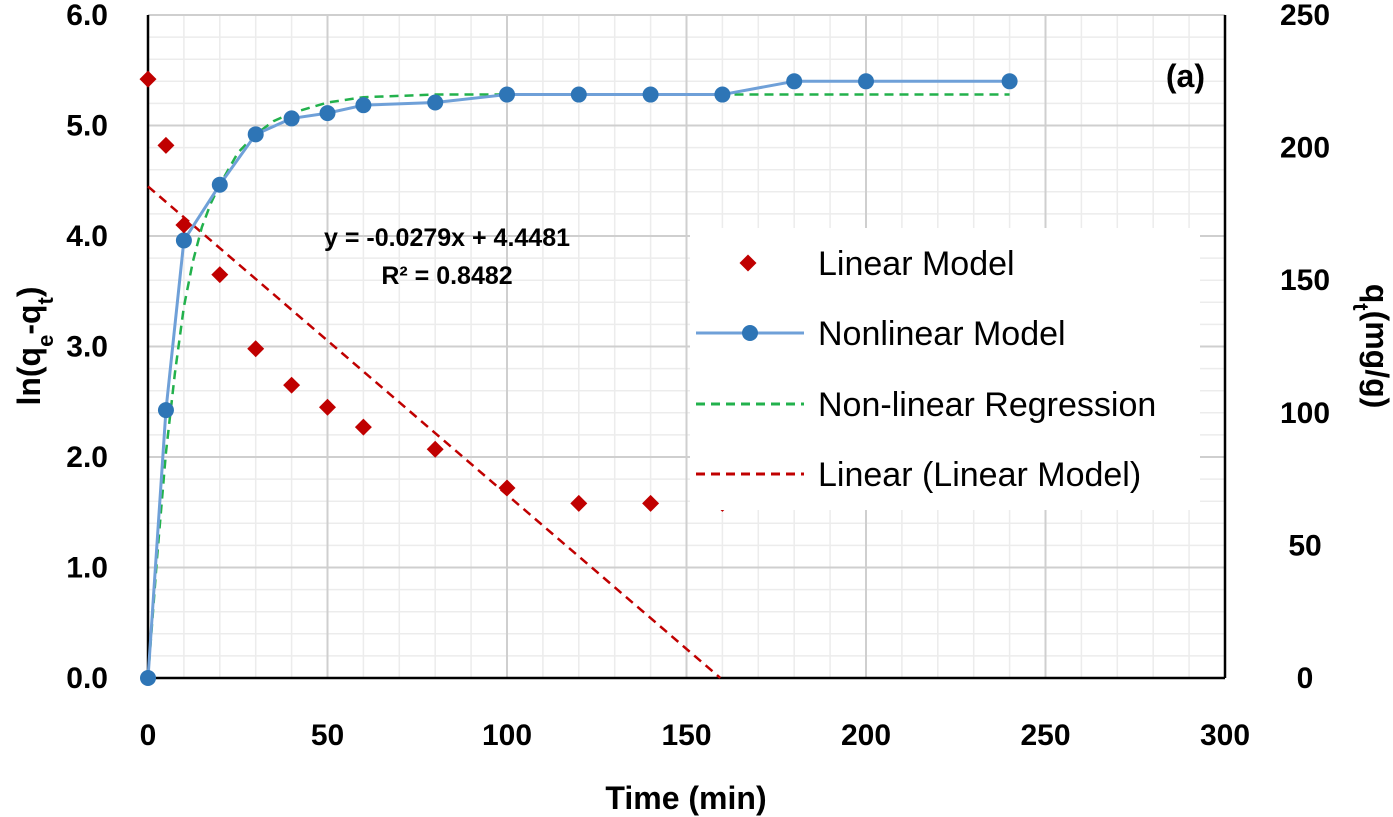 The height and width of the screenshot is (817, 1393). What do you see at coordinates (1304, 545) in the screenshot?
I see `y-right-tick-label: 50` at bounding box center [1304, 545].